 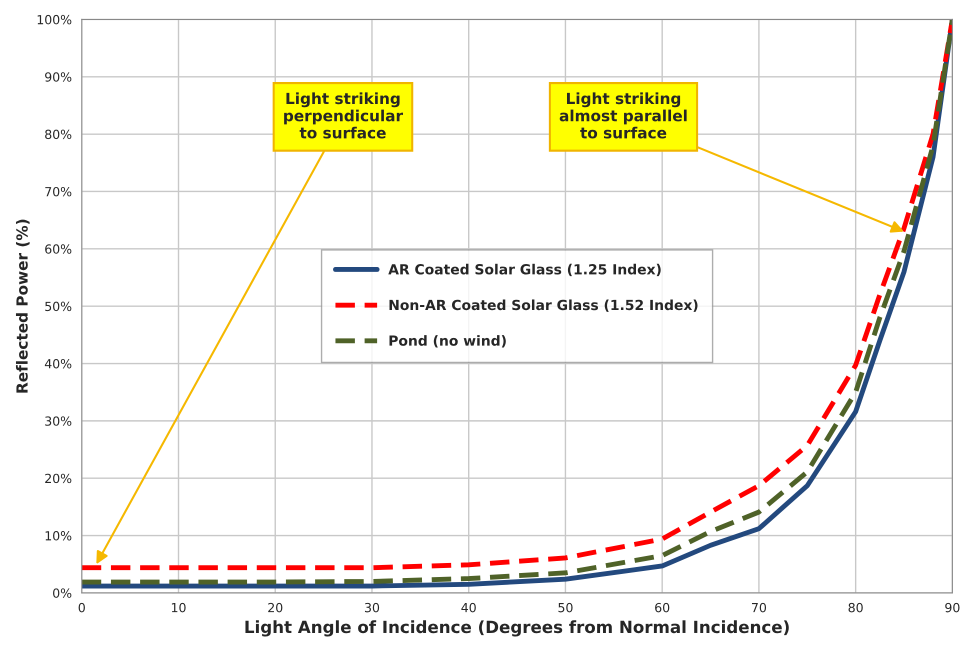 I want to click on x-tick-label: 30, so click(x=372, y=607).